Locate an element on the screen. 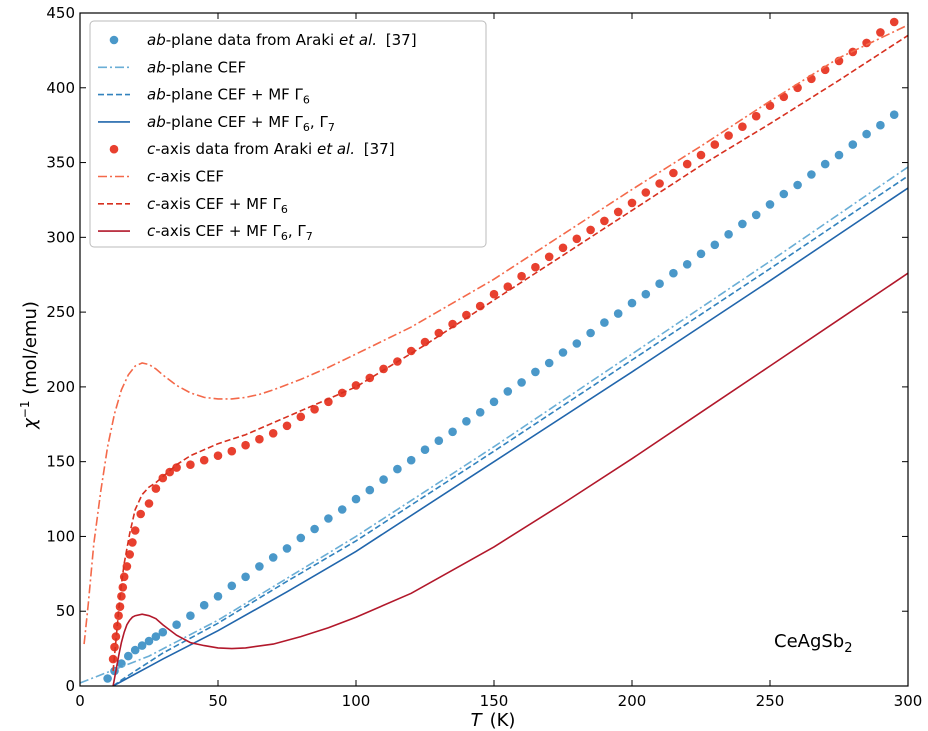  x-axis-var: T is located at coordinates (477, 720).